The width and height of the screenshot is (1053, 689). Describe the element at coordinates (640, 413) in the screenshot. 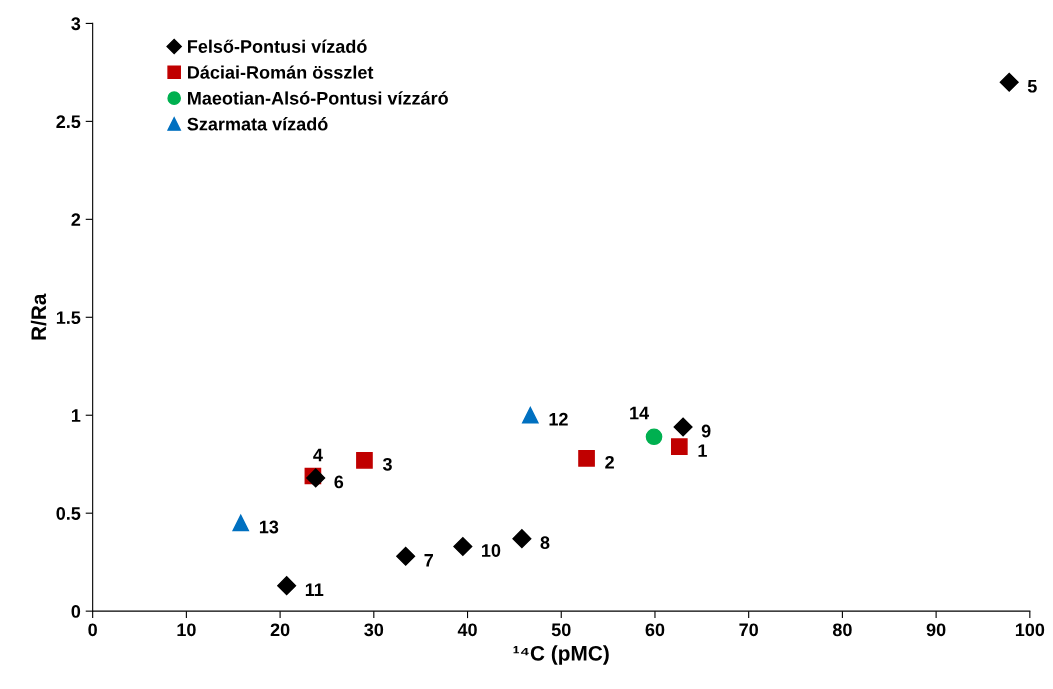

I see `annotation: 14` at that location.